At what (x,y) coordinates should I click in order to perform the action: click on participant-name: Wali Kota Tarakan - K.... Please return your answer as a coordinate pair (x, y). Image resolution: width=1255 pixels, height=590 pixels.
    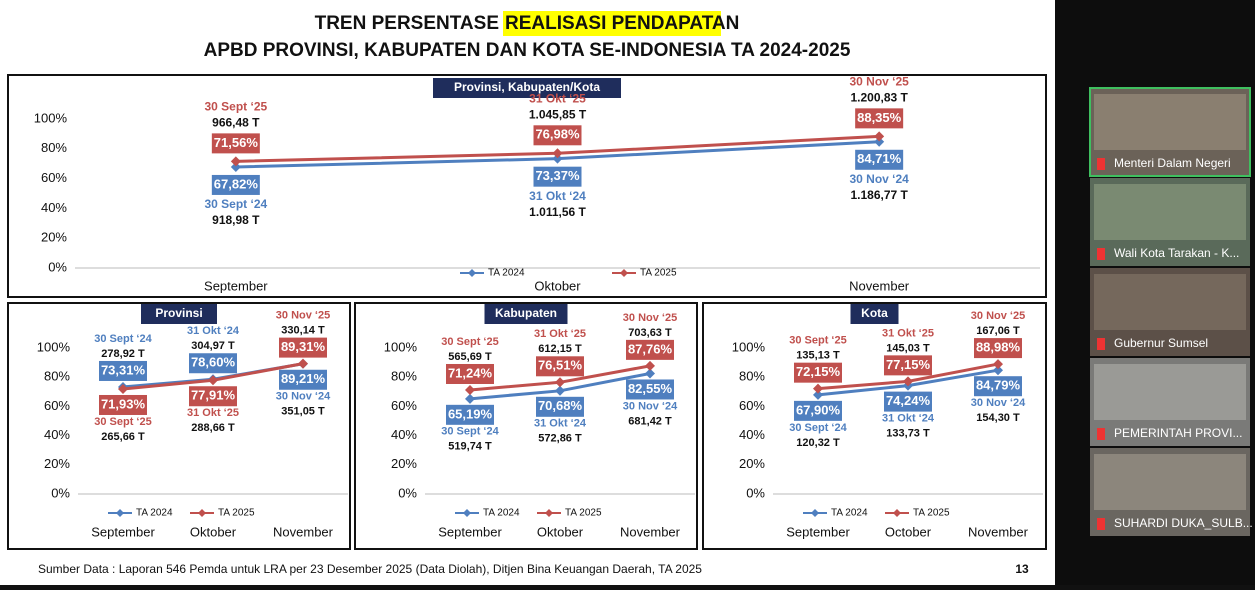
    Looking at the image, I should click on (1176, 253).